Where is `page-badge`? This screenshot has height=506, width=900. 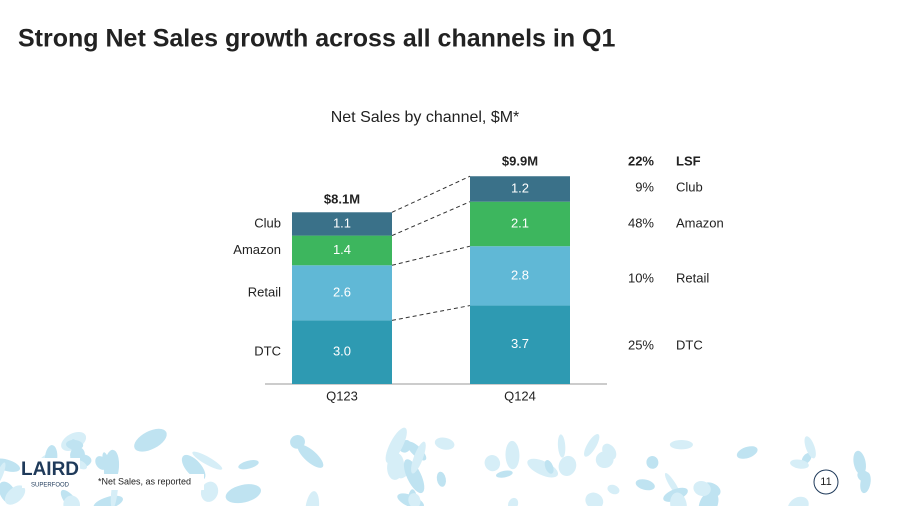 page-badge is located at coordinates (826, 482).